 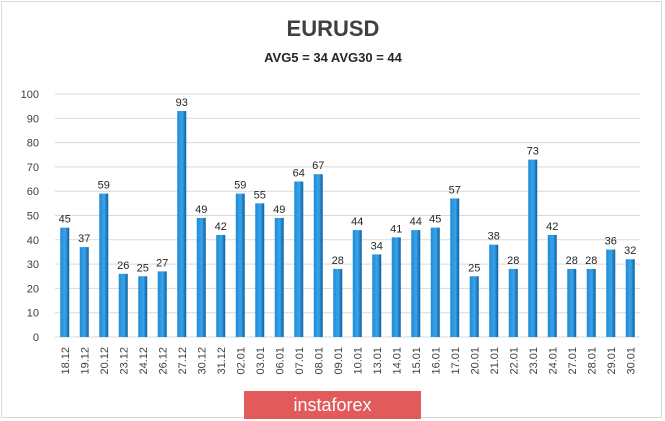 What do you see at coordinates (66, 361) in the screenshot?
I see `x-tick-label: 18.12` at bounding box center [66, 361].